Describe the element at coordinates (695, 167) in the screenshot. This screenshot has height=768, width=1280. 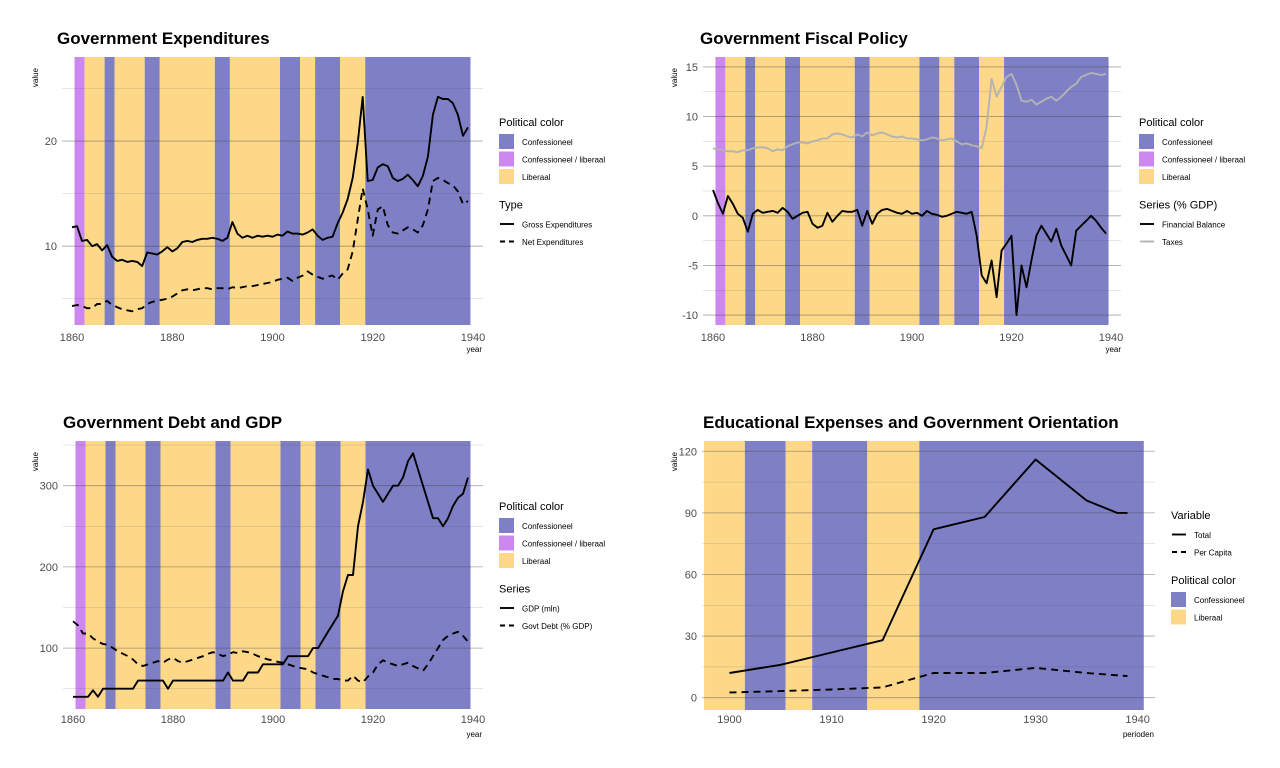
I see `y-tick-label: 5` at that location.